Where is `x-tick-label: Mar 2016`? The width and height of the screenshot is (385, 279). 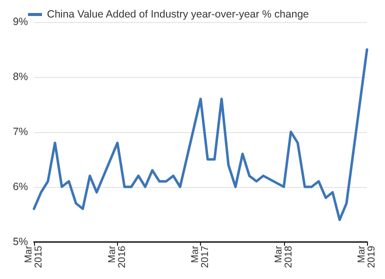
x-tick-label: Mar 2016 is located at coordinates (117, 256).